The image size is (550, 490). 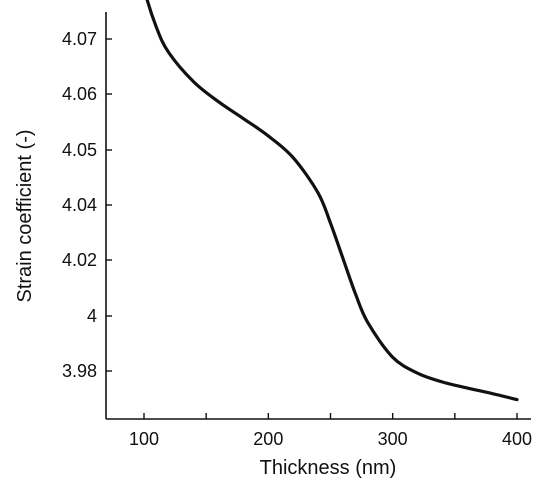 What do you see at coordinates (25, 215) in the screenshot?
I see `y-axis-label: Strain coefficient (-)` at bounding box center [25, 215].